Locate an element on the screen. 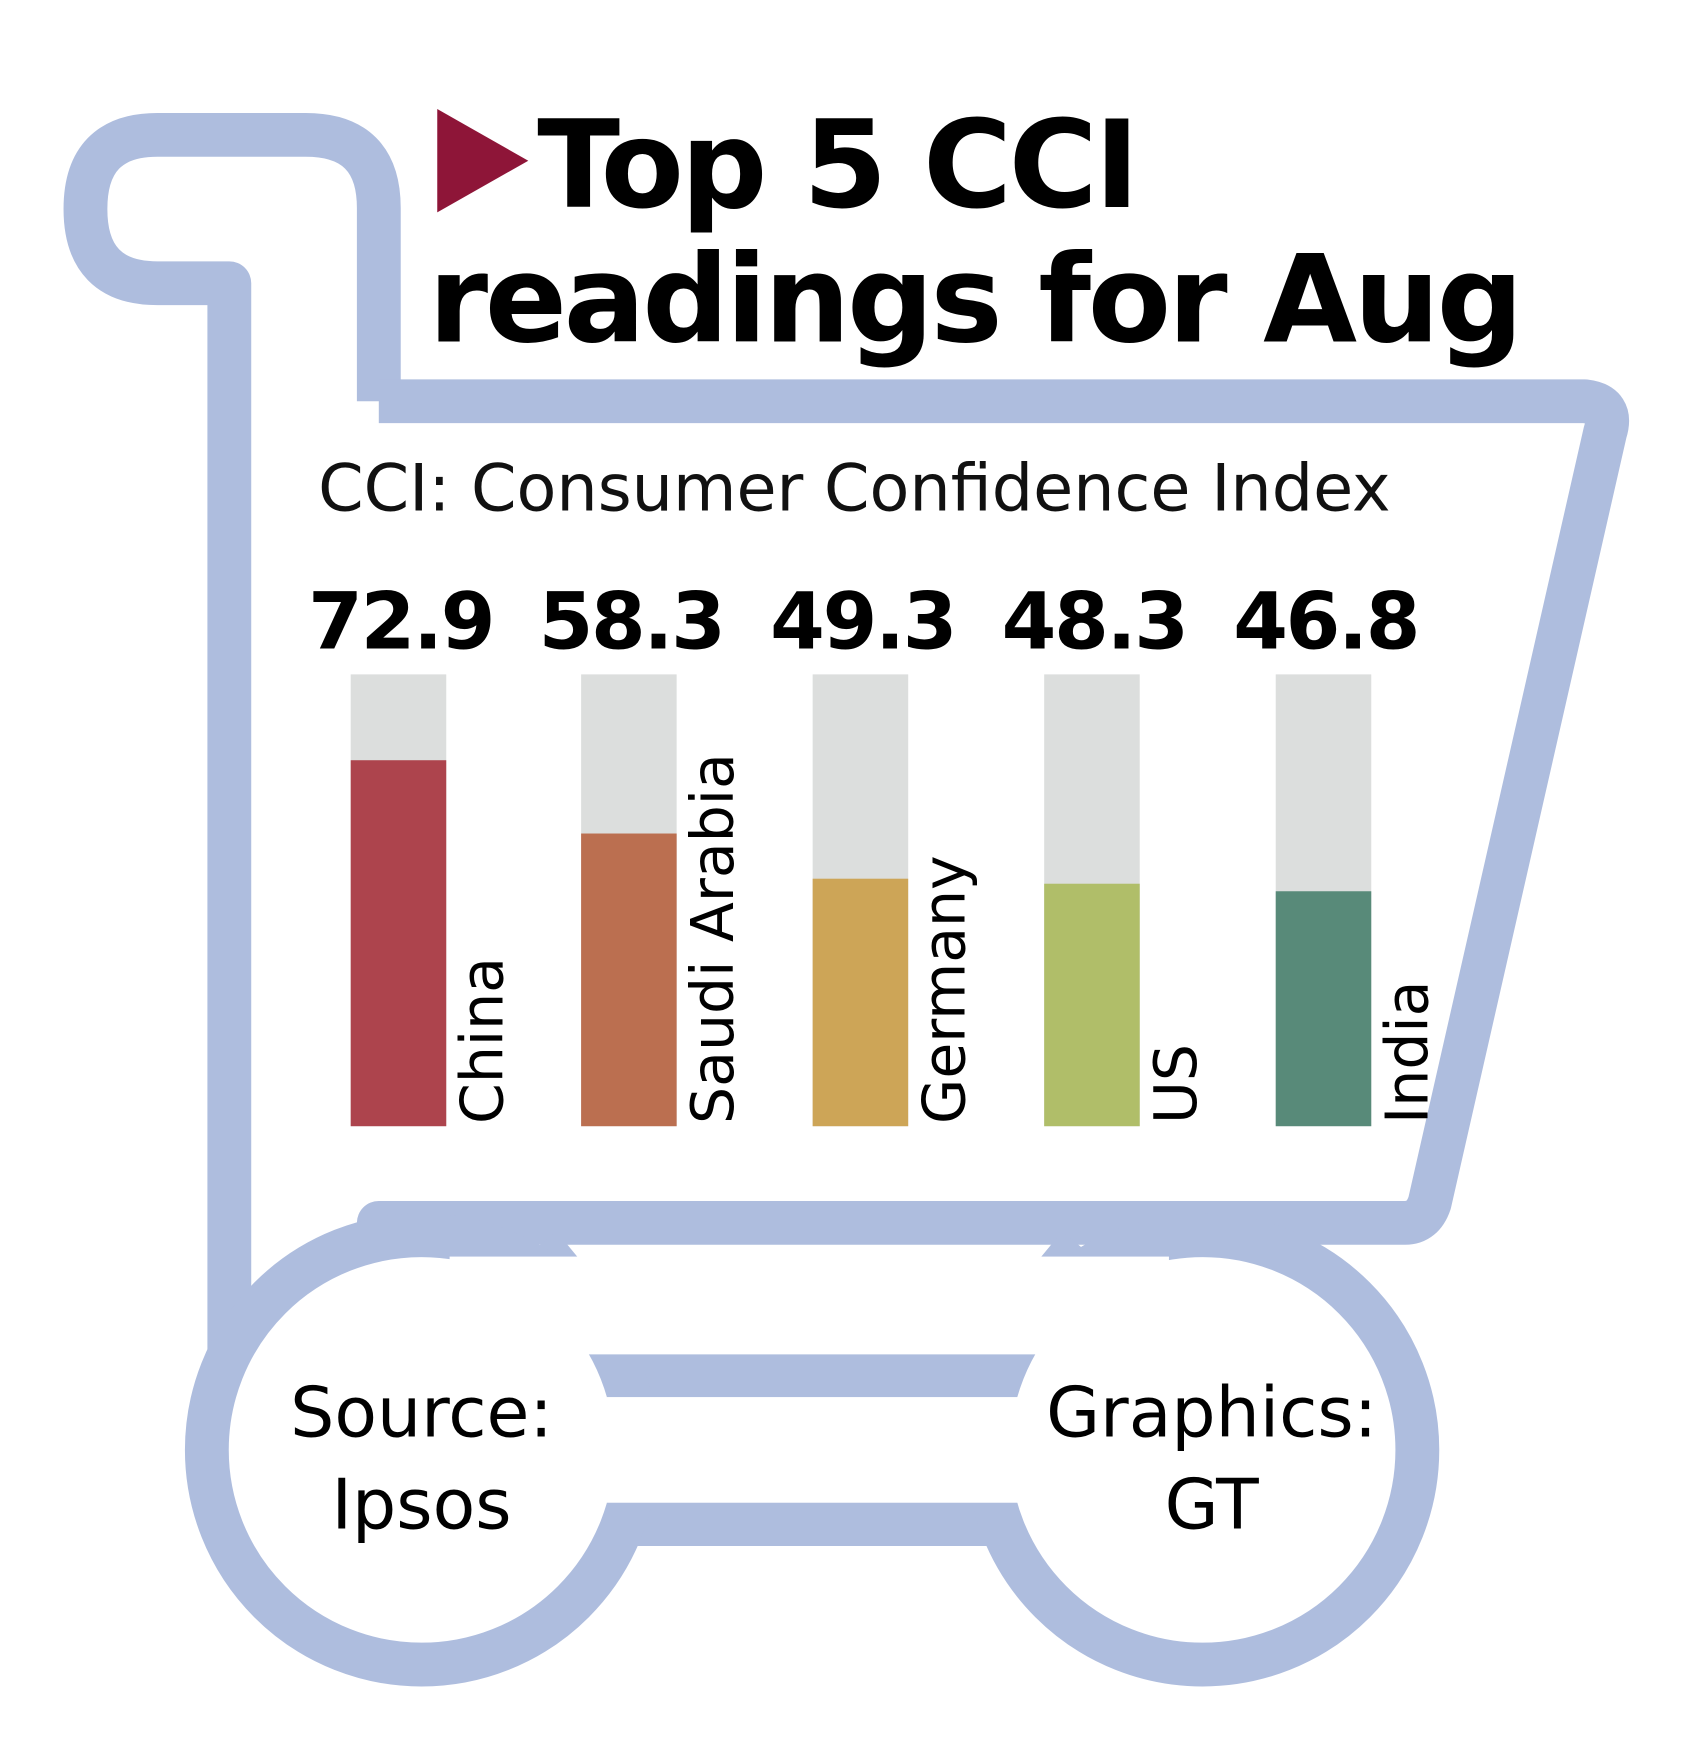 The height and width of the screenshot is (1750, 1686). value-label: 72.9 is located at coordinates (400, 622).